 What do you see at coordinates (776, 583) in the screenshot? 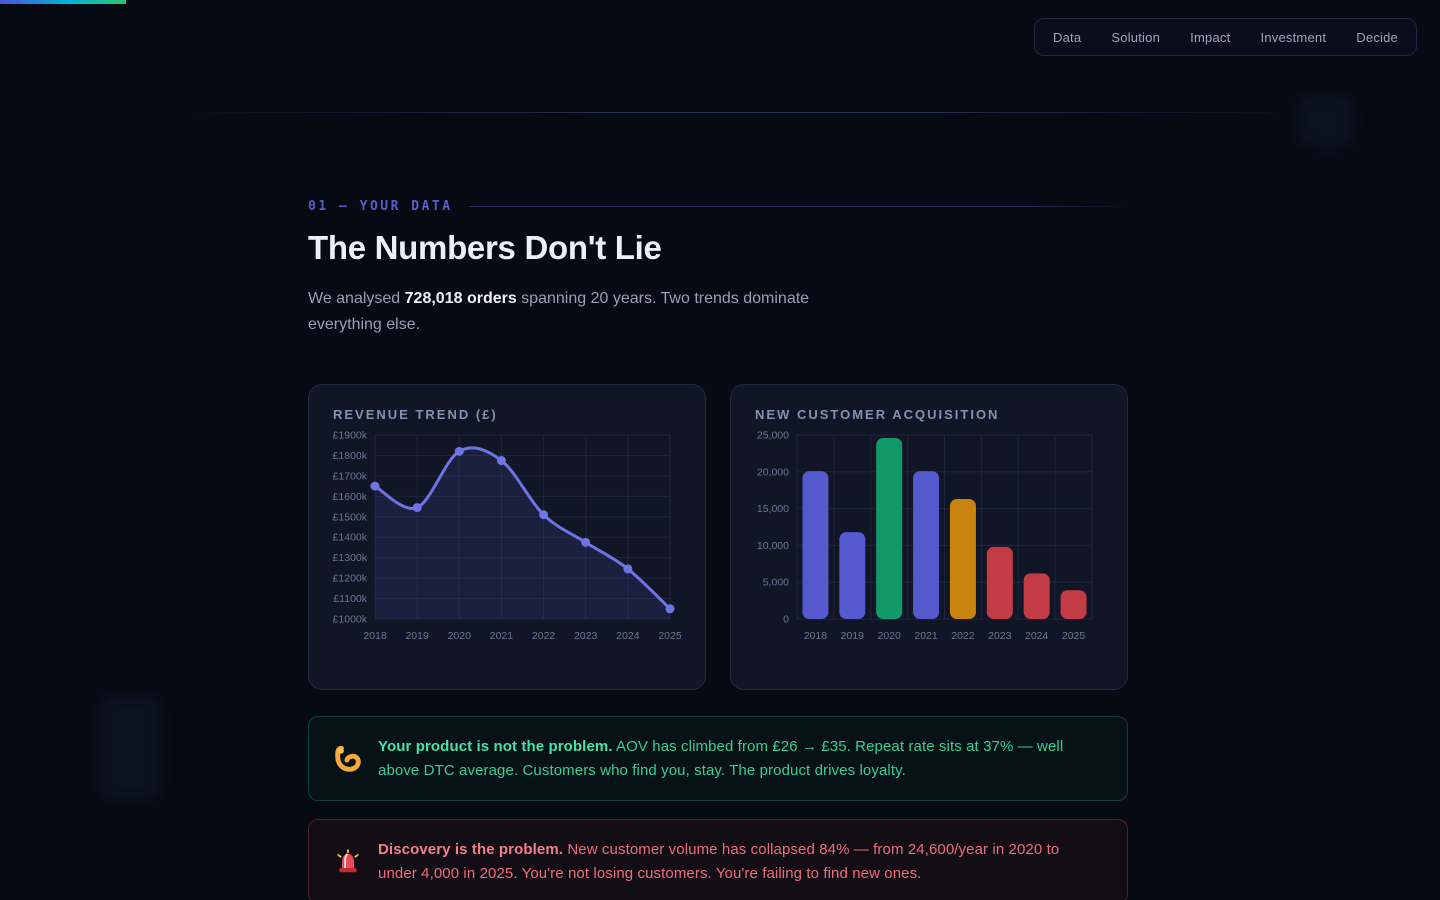
I see `svg-text: 5,000` at bounding box center [776, 583].